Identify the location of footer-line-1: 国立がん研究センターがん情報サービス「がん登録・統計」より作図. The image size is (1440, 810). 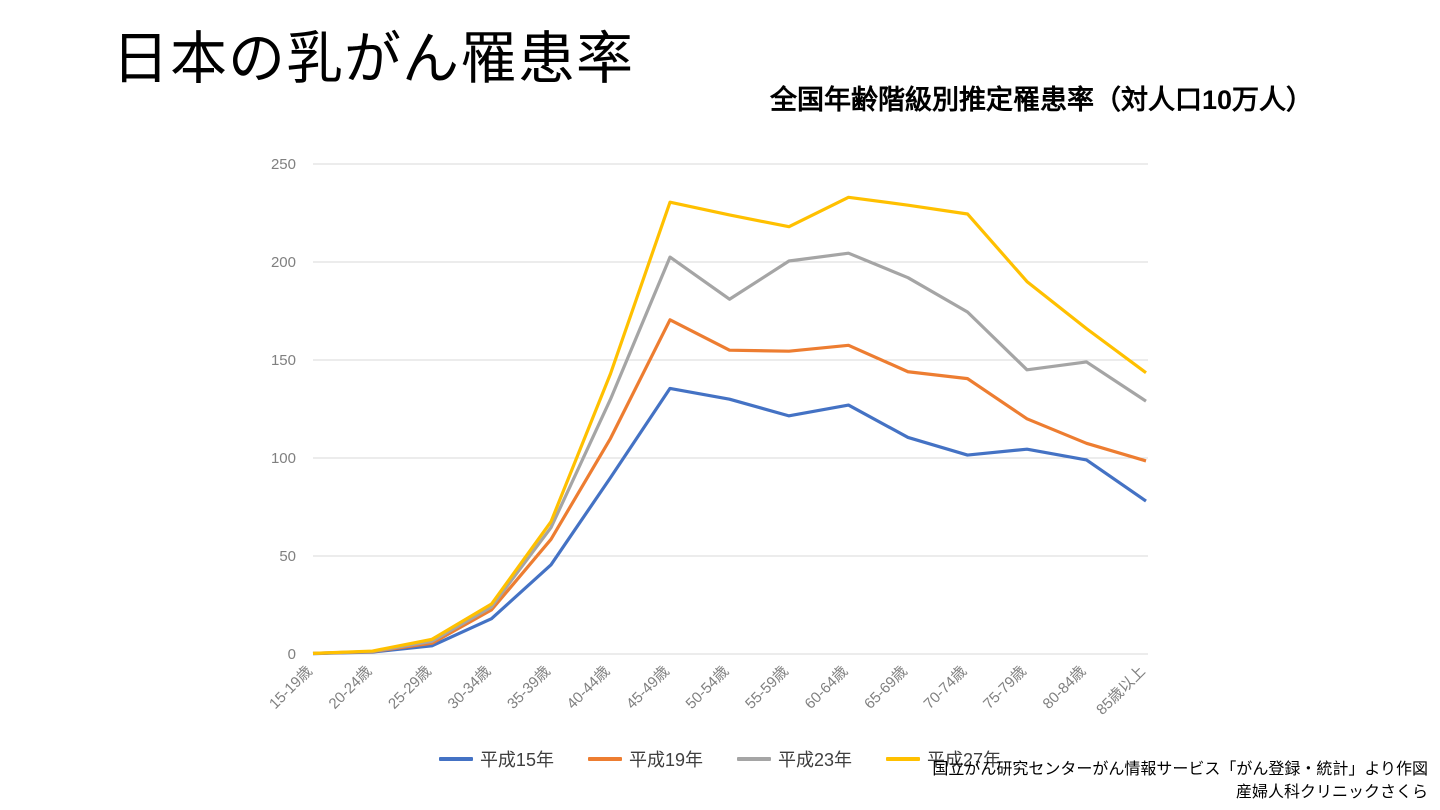
(1180, 769).